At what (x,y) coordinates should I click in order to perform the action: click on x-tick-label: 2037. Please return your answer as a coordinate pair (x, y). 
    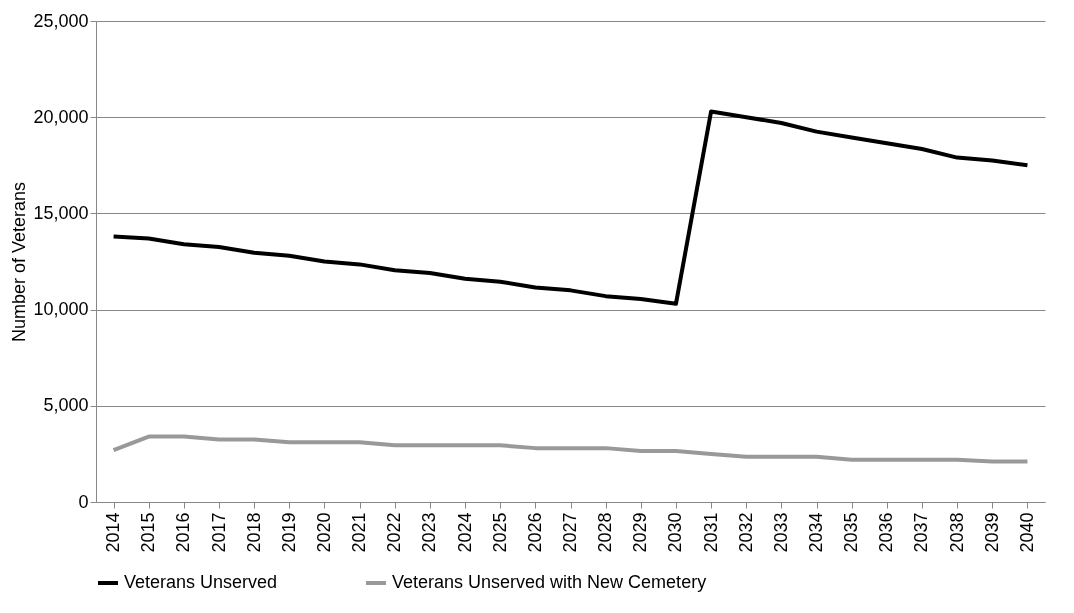
    Looking at the image, I should click on (921, 532).